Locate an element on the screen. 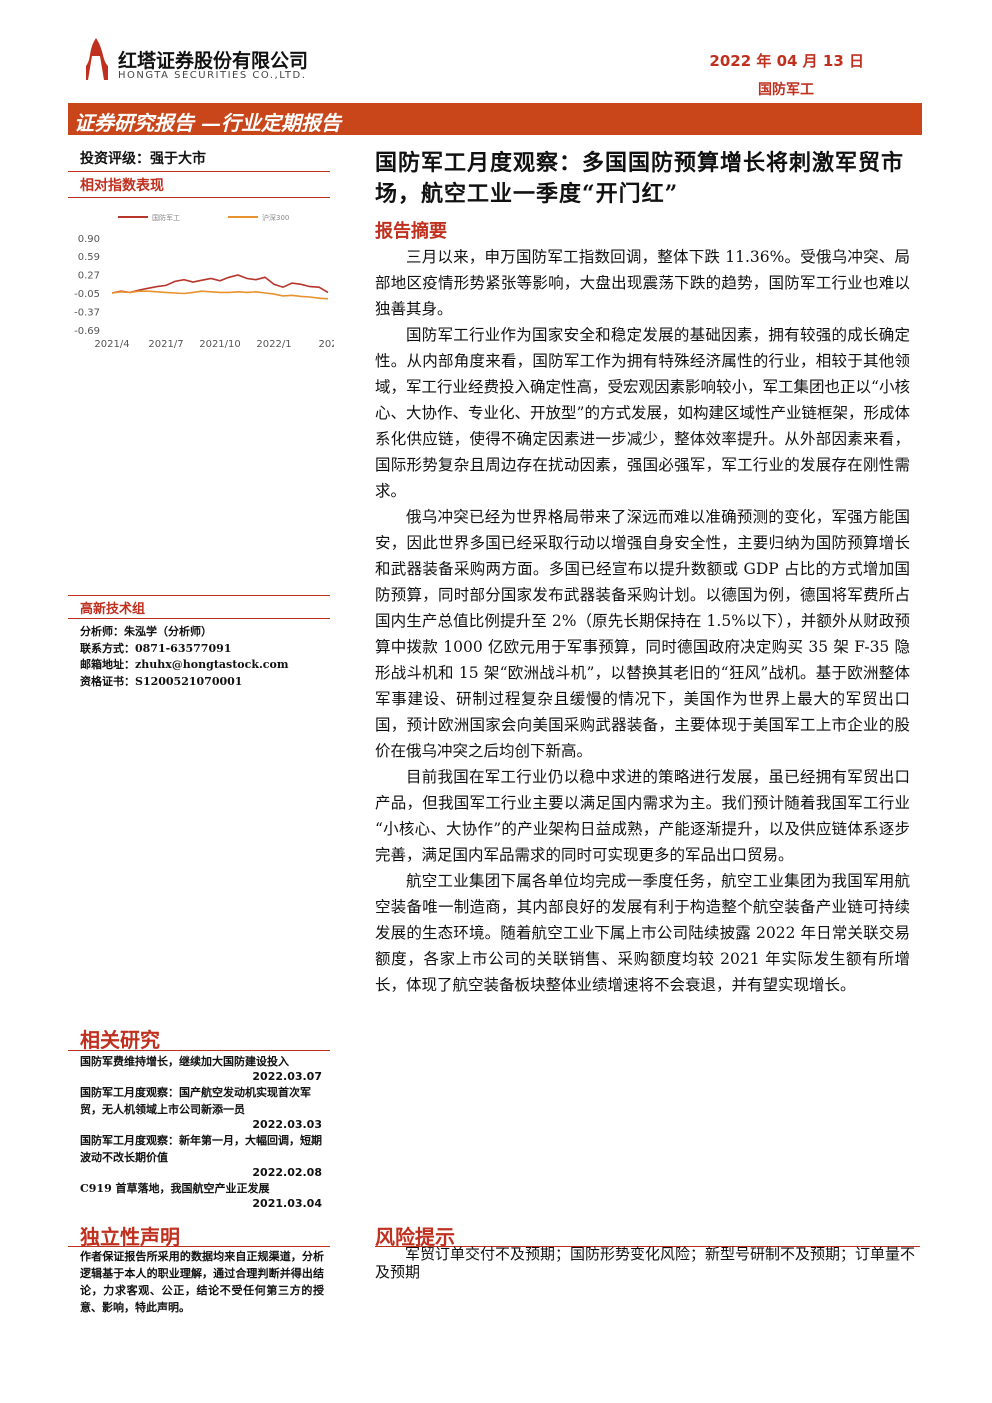 The width and height of the screenshot is (992, 1403). related-date: 2021.03.04 is located at coordinates (287, 1203).